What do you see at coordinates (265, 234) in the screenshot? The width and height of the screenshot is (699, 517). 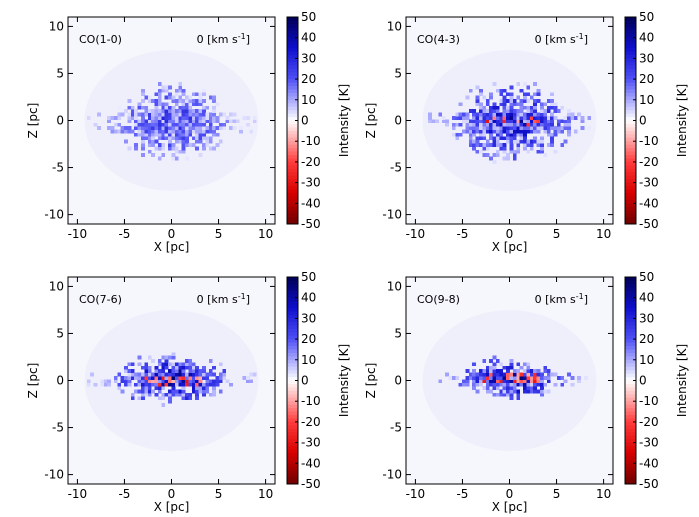 I see `x-tick-label: 10` at bounding box center [265, 234].